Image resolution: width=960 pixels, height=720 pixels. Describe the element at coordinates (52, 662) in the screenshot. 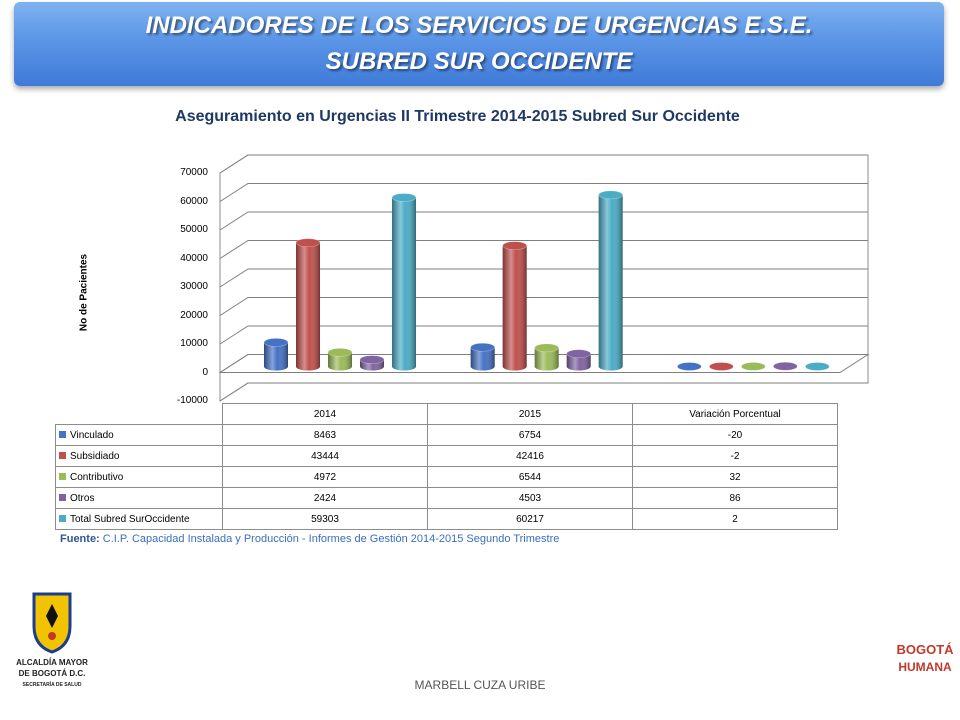

I see `logo-line1: ALCALDÍA MAYOR` at that location.